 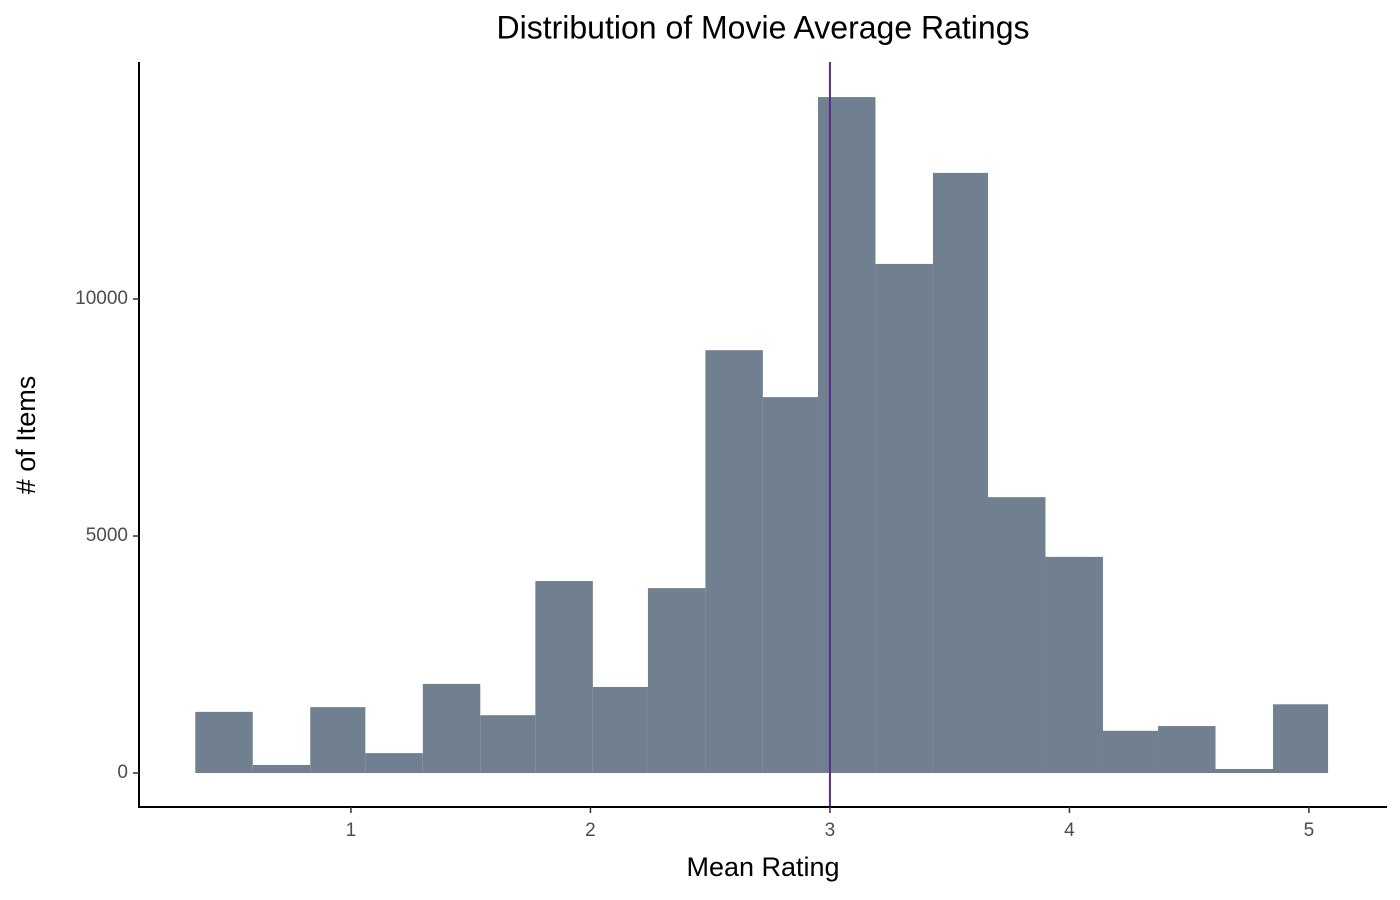 I want to click on y-axis-title: # of Items, so click(x=26, y=435).